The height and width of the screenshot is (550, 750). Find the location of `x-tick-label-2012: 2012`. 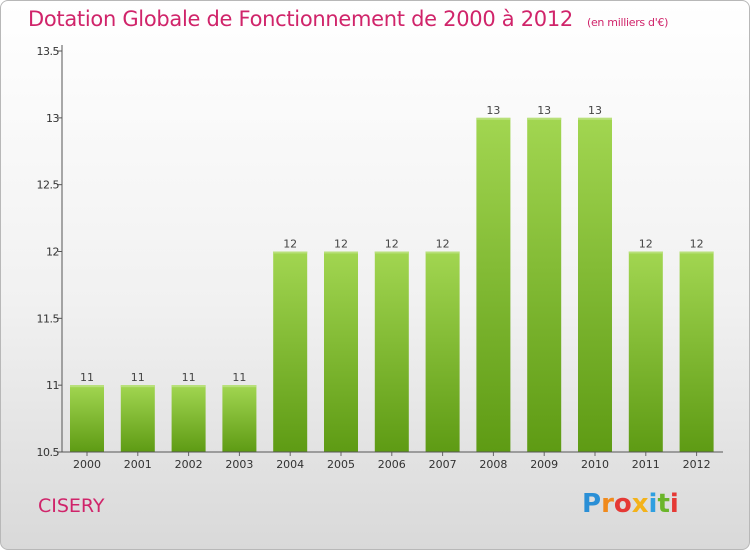

x-tick-label-2012: 2012 is located at coordinates (697, 464).